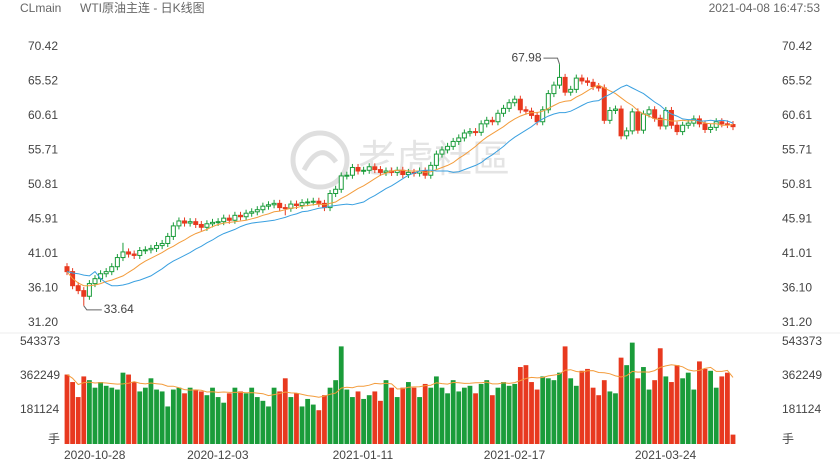 The height and width of the screenshot is (470, 840). I want to click on y-tick-label: 31.20, so click(43, 322).